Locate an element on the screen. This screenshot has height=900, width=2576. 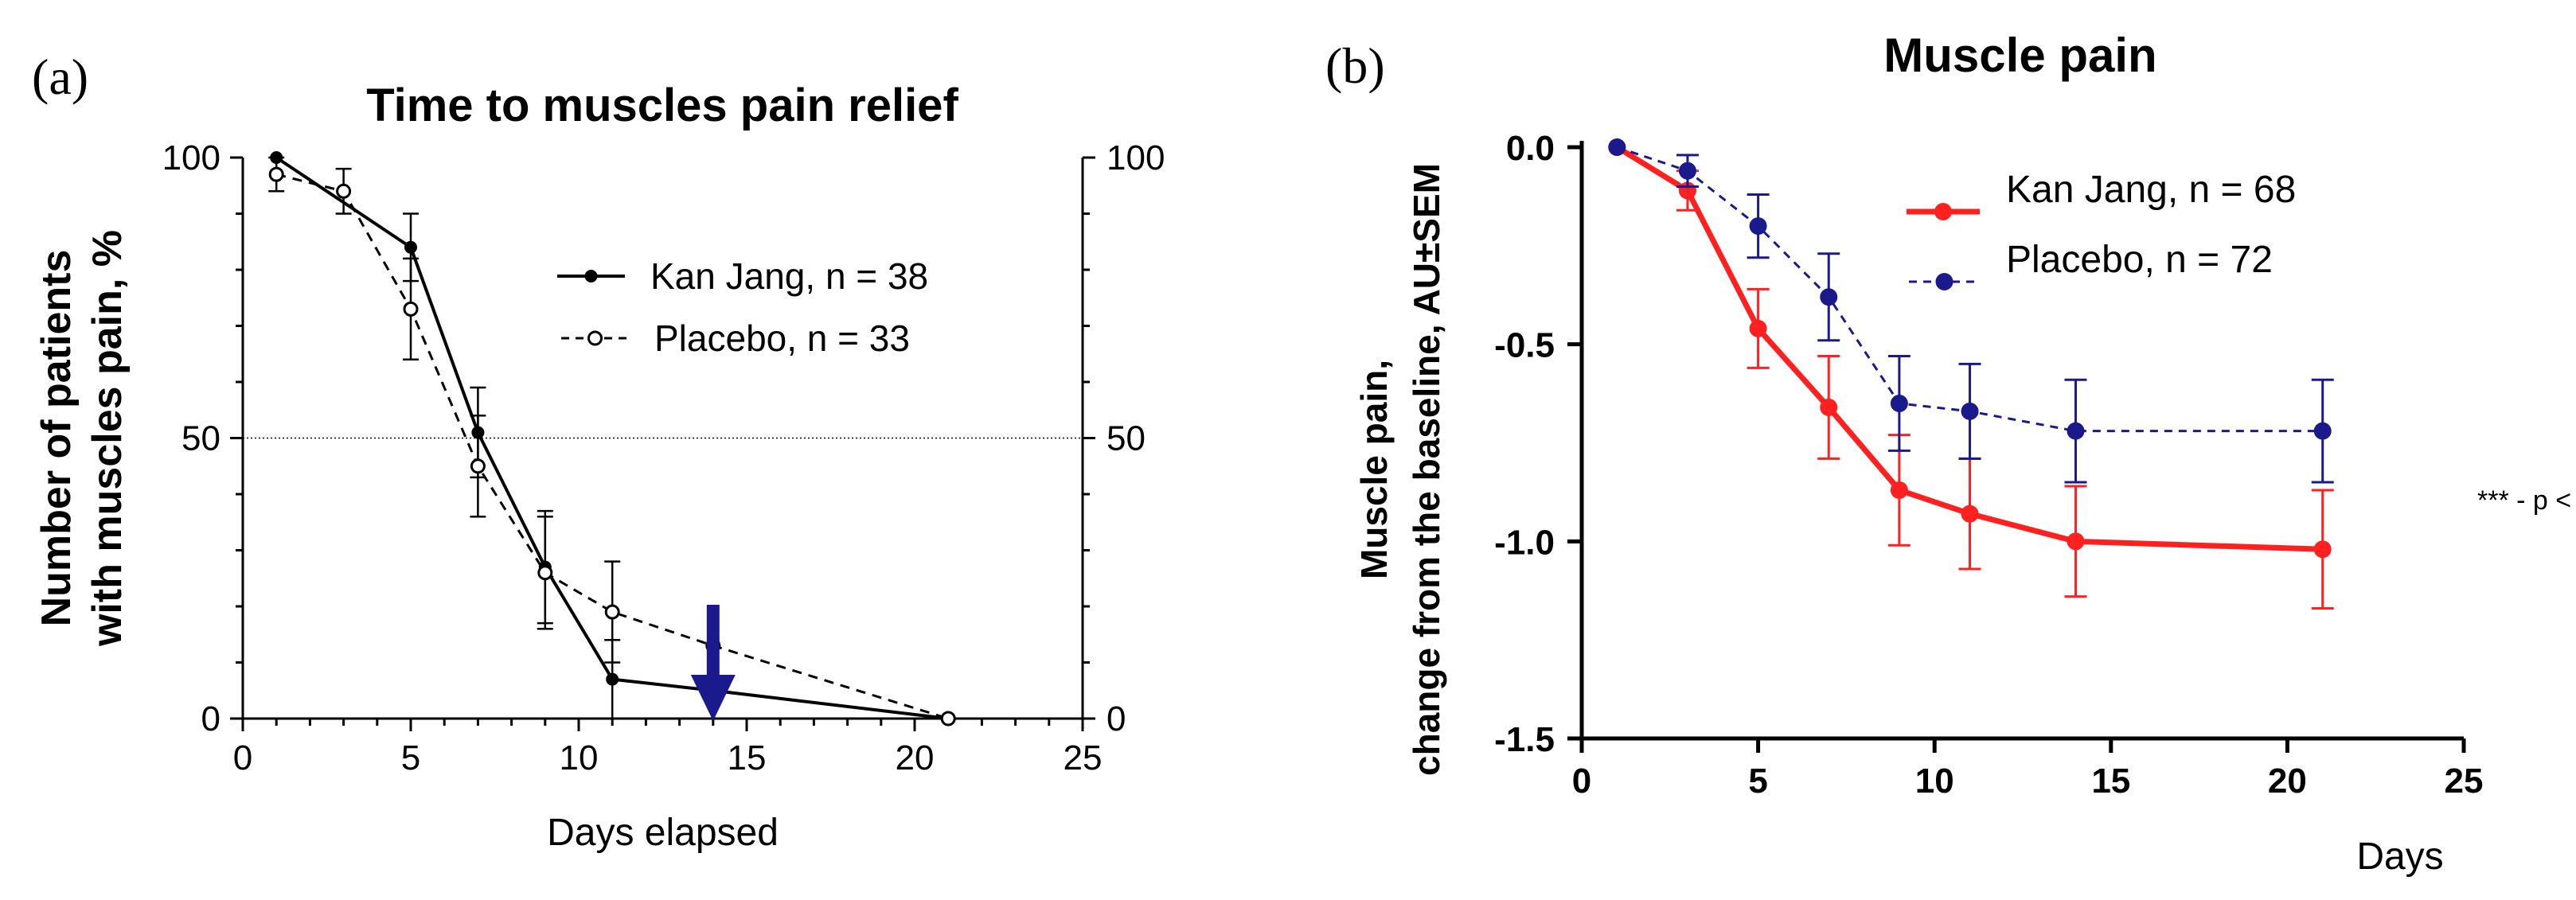
y-tick-label: 0 is located at coordinates (211, 718).